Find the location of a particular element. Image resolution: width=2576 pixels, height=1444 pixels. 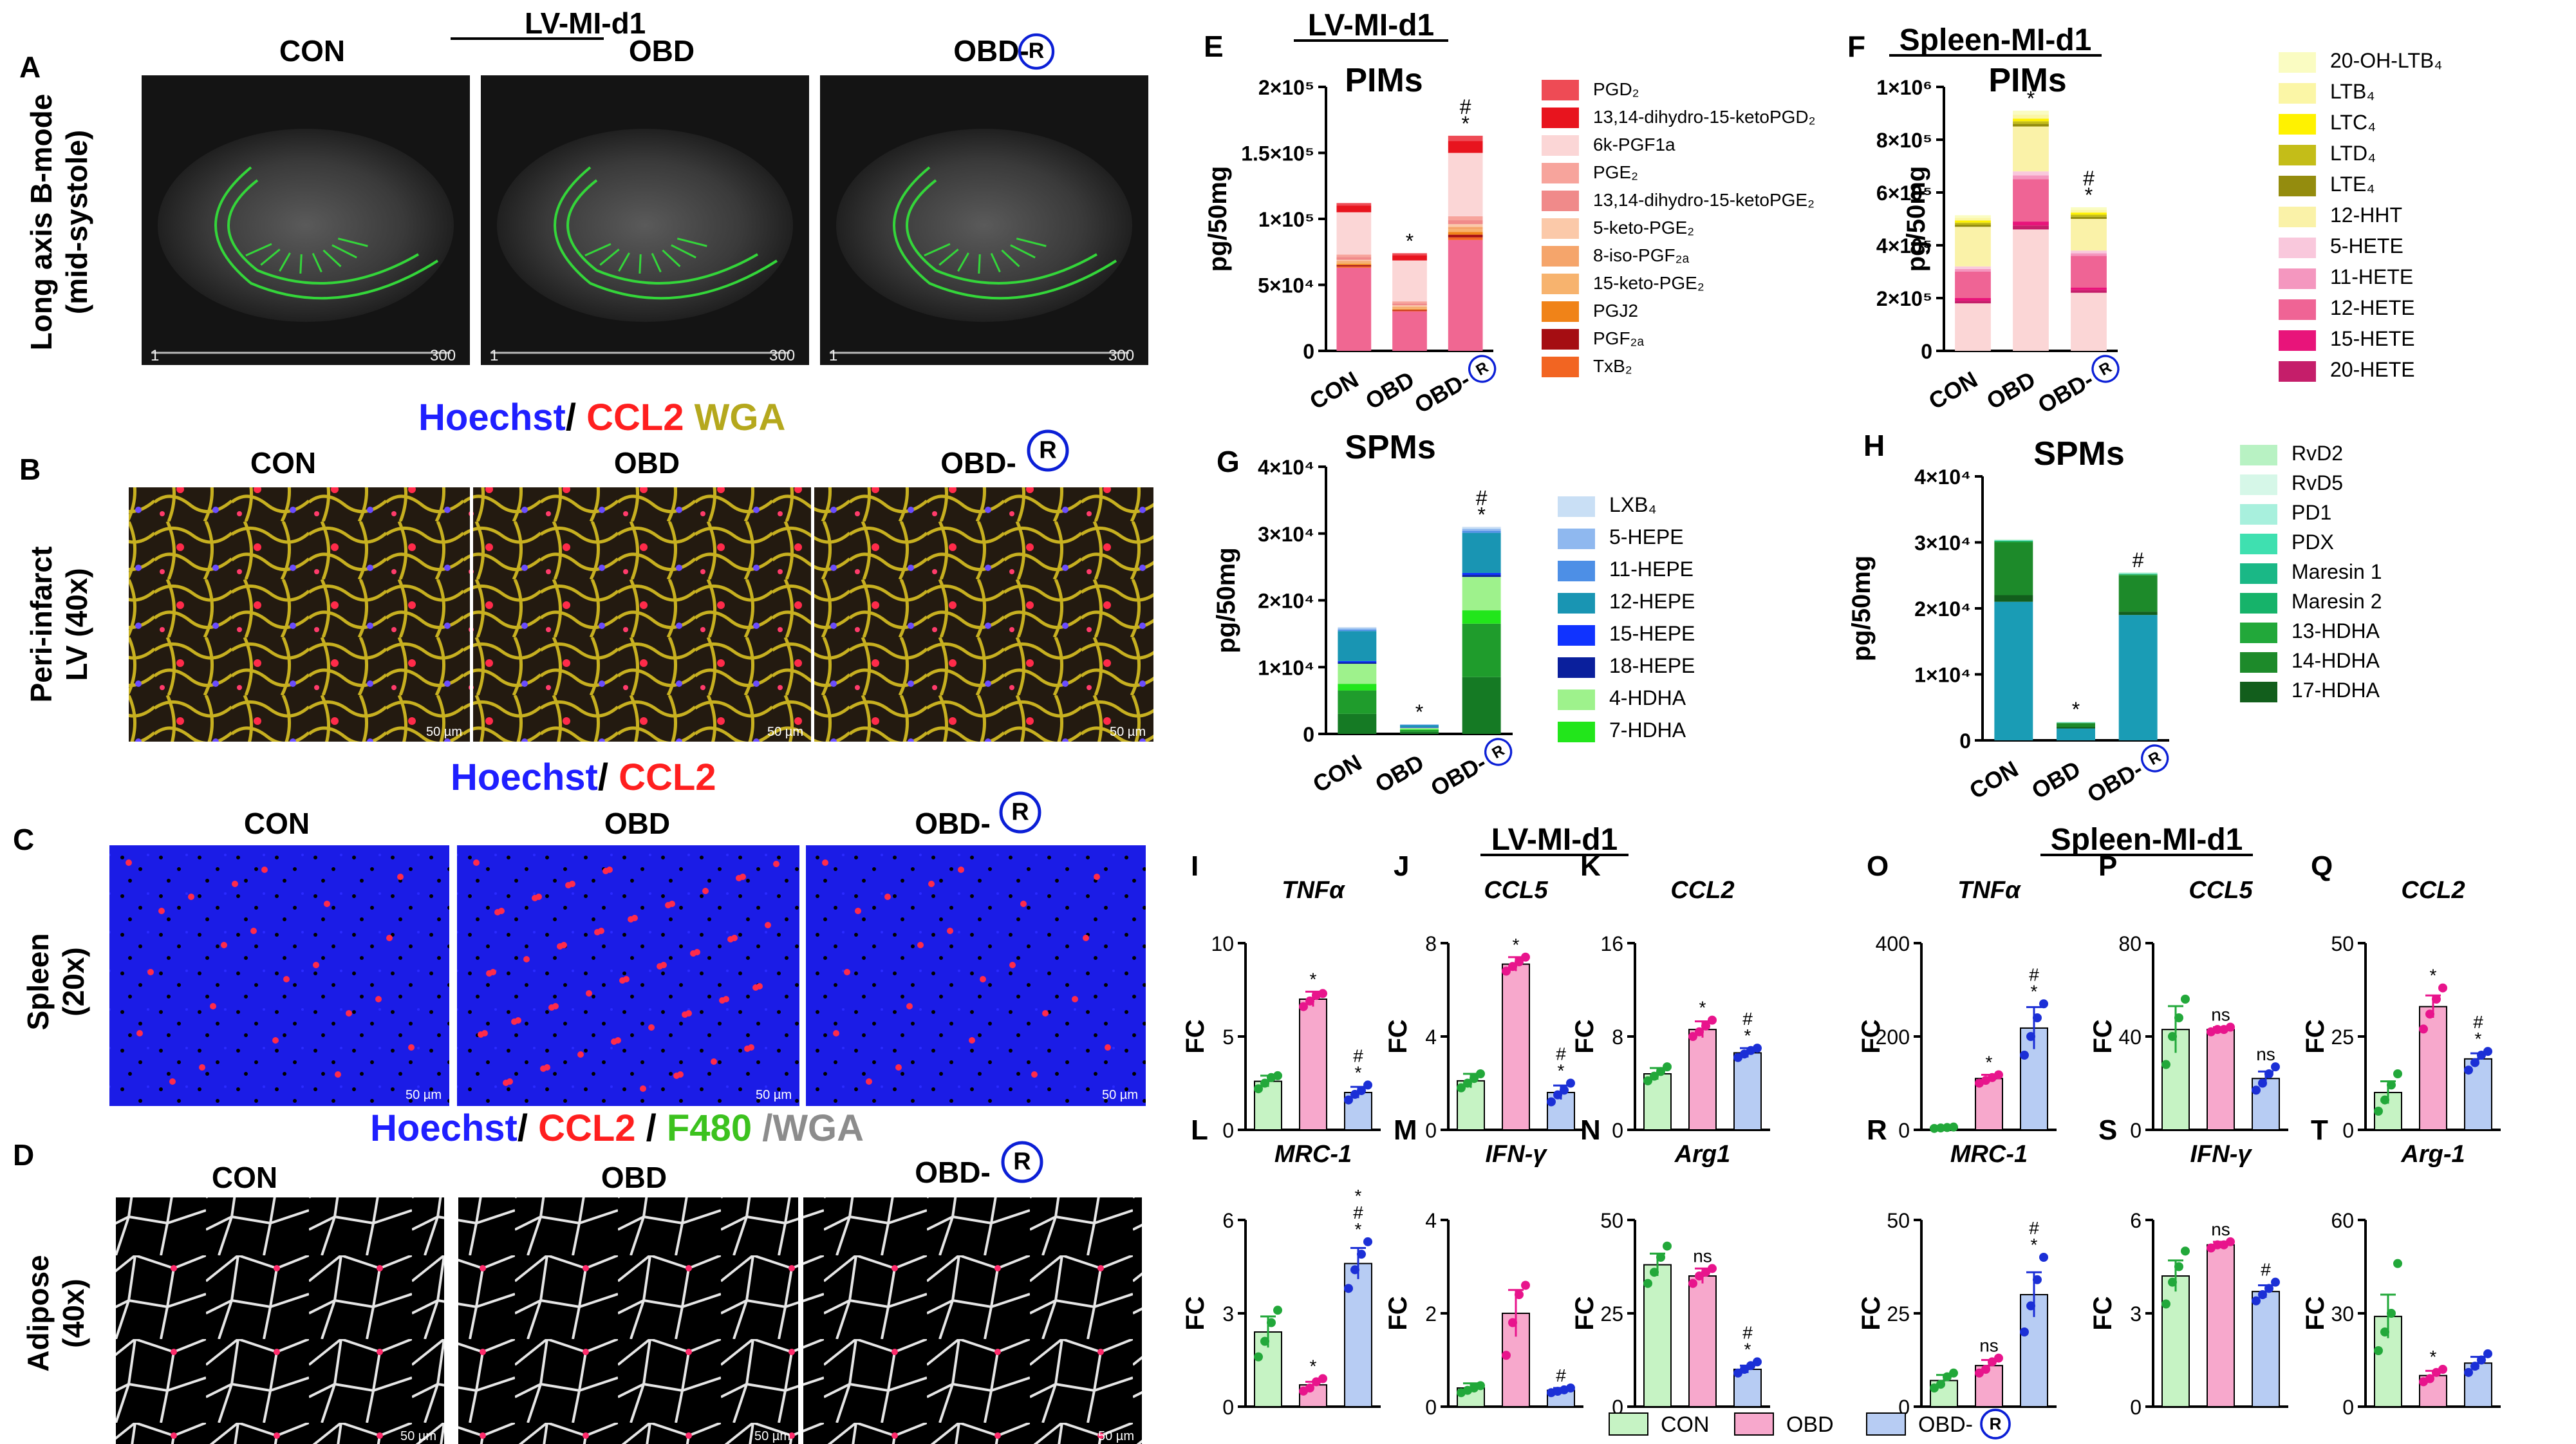

legend-entry: 14-HDHA is located at coordinates (2335, 661).